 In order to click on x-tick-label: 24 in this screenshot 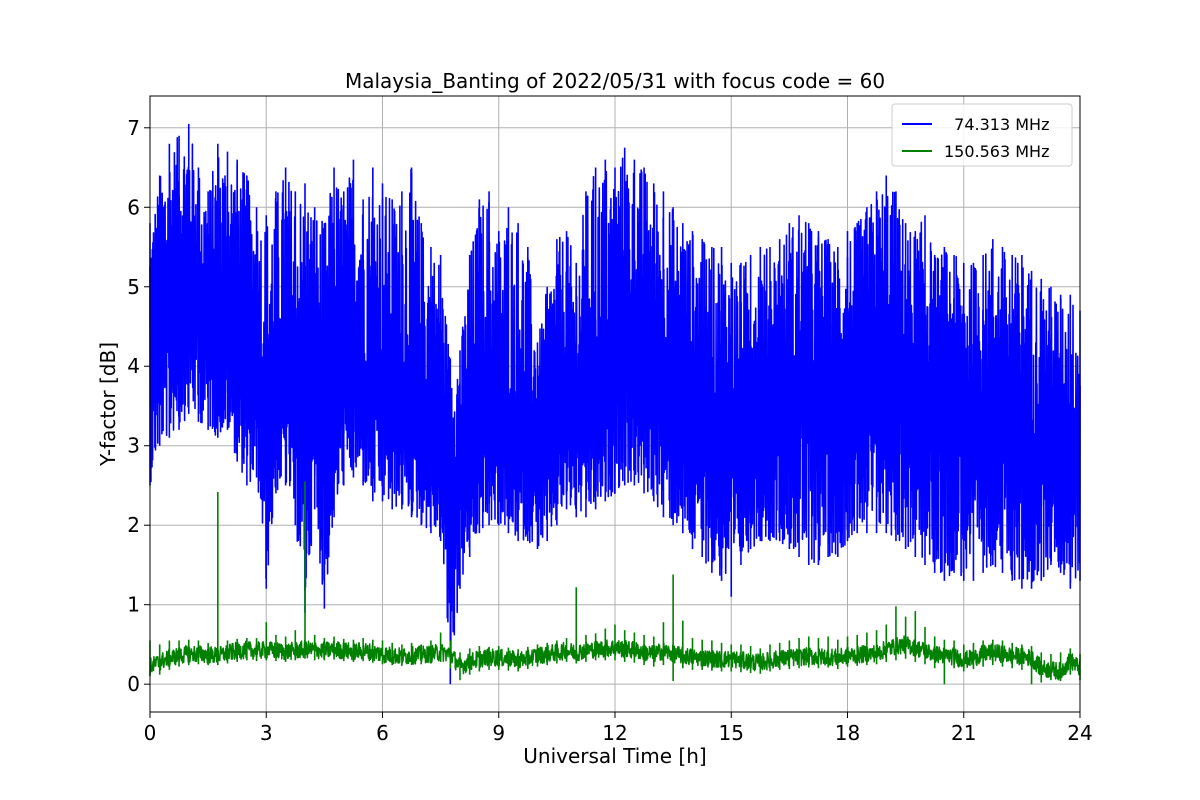, I will do `click(1079, 733)`.